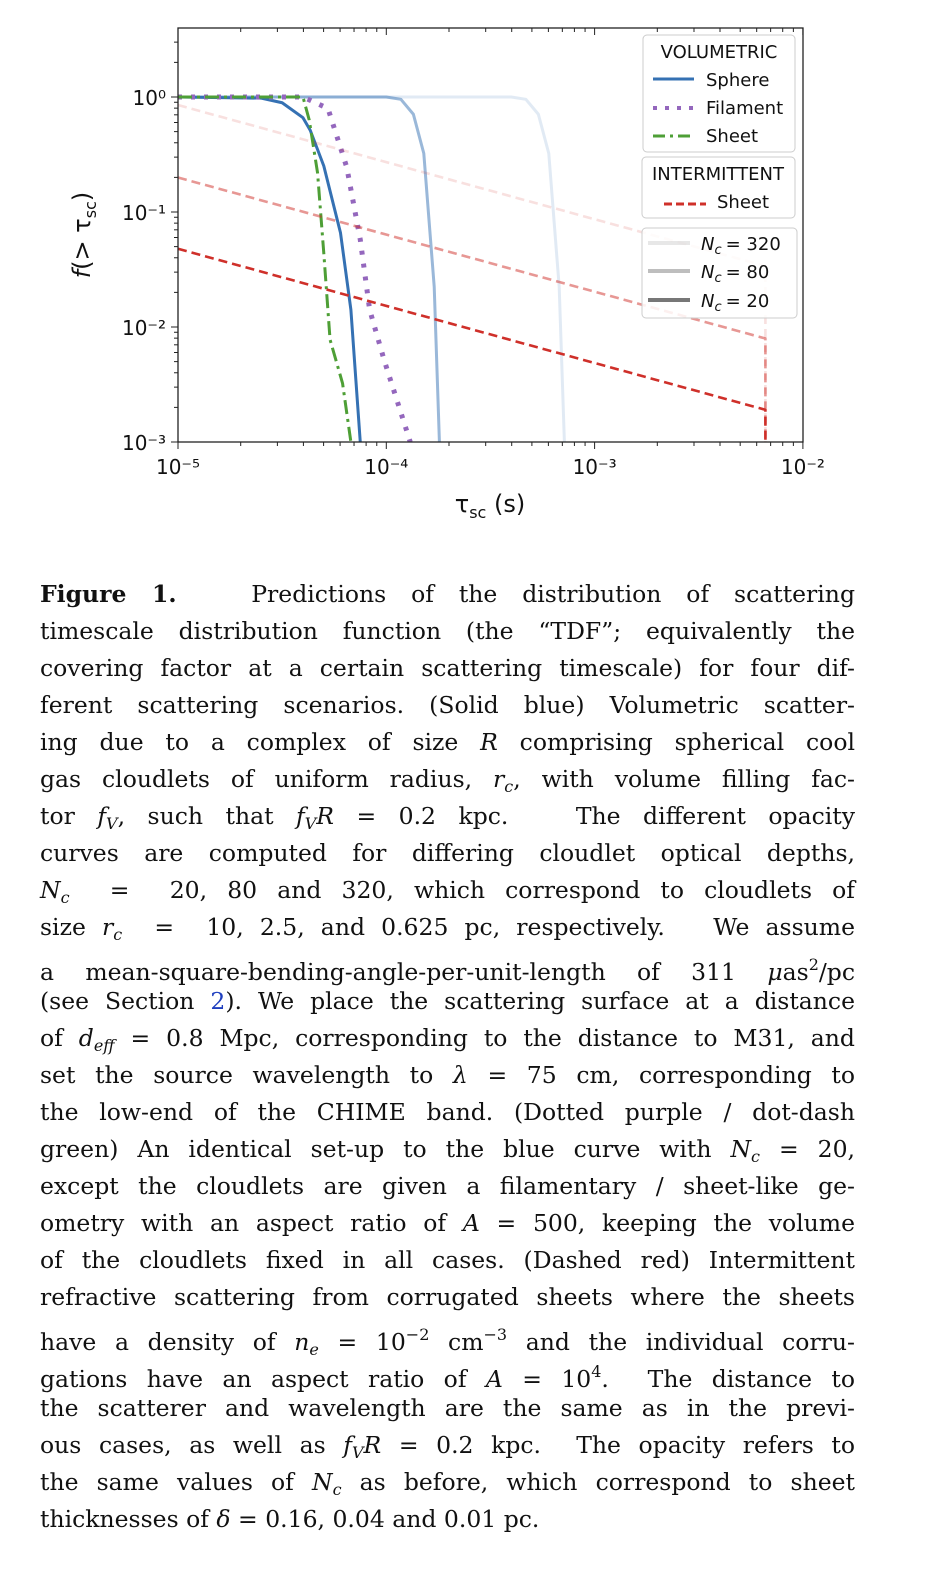  Describe the element at coordinates (218, 1001) in the screenshot. I see `section-link: 2` at that location.